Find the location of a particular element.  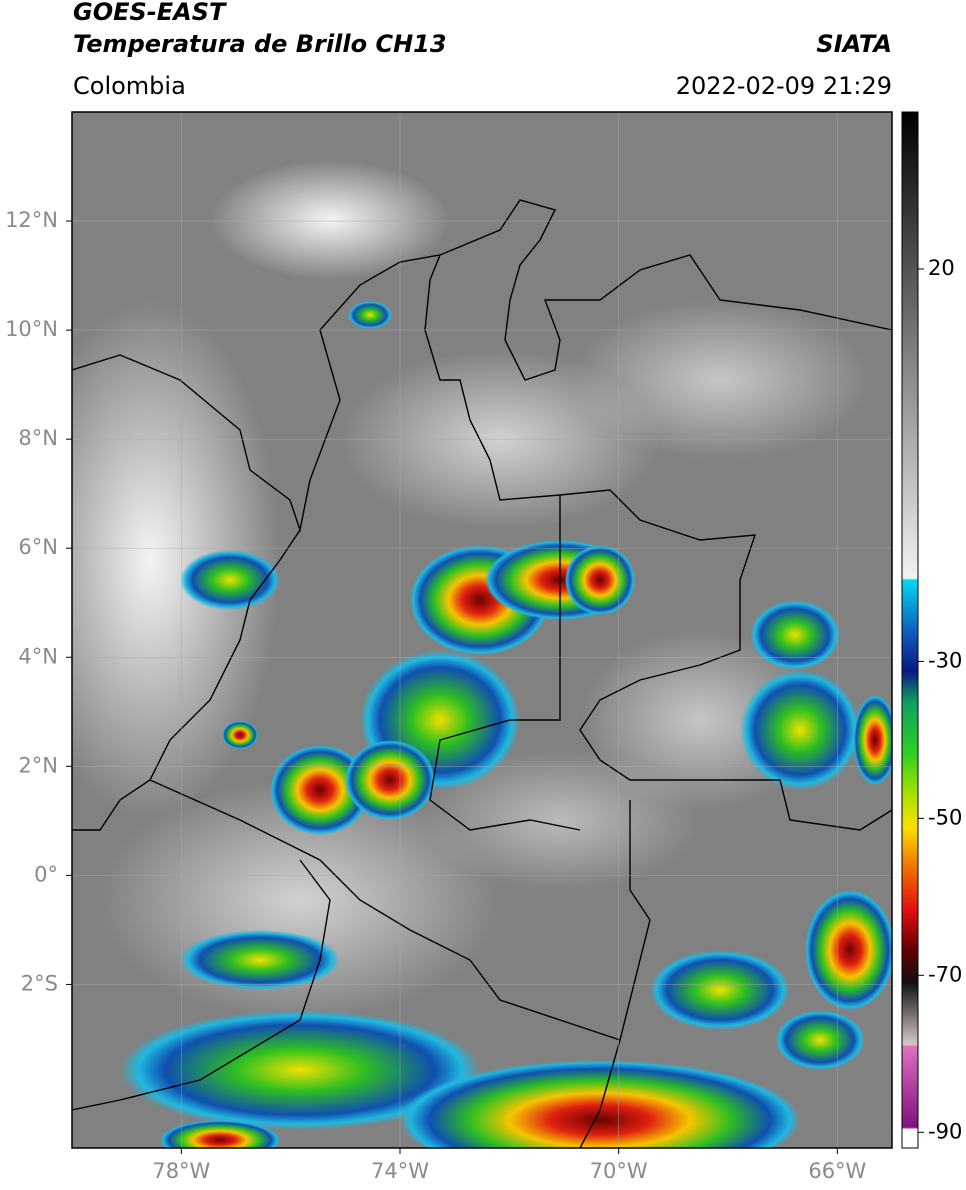

product: Temperatura de Brillo CH13 is located at coordinates (260, 44).